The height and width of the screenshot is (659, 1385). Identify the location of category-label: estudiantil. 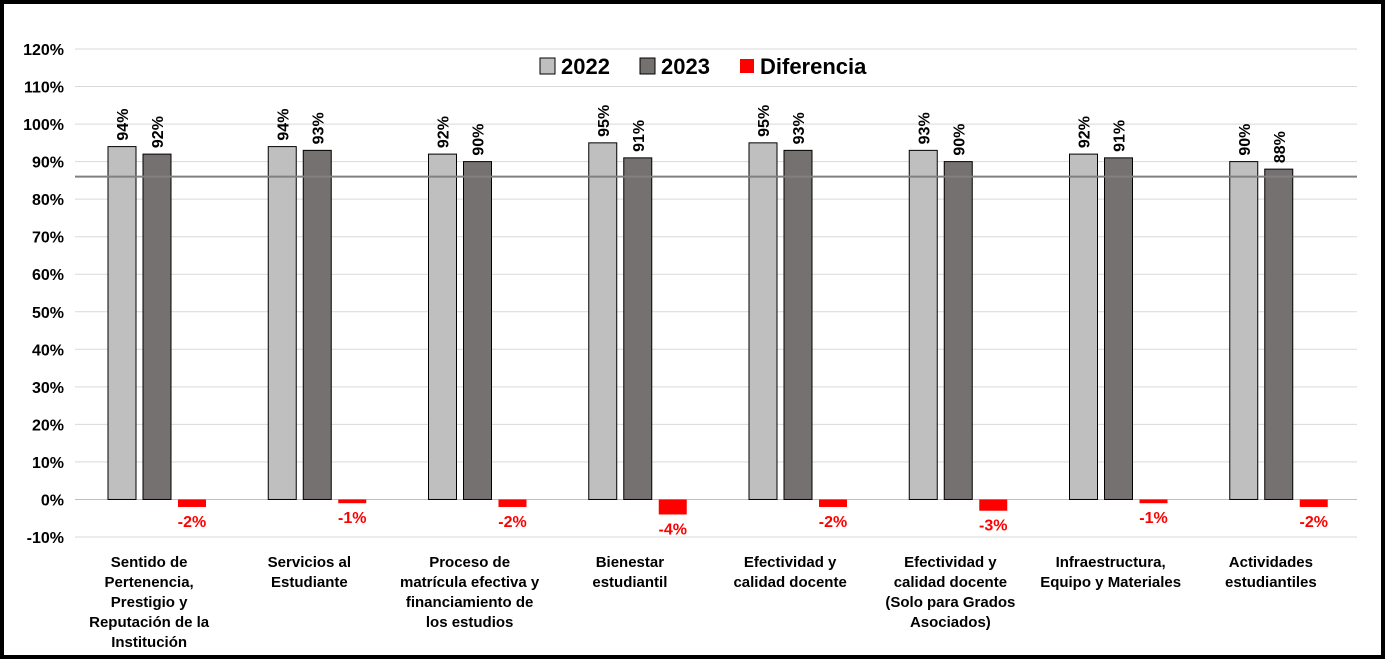
(629, 582).